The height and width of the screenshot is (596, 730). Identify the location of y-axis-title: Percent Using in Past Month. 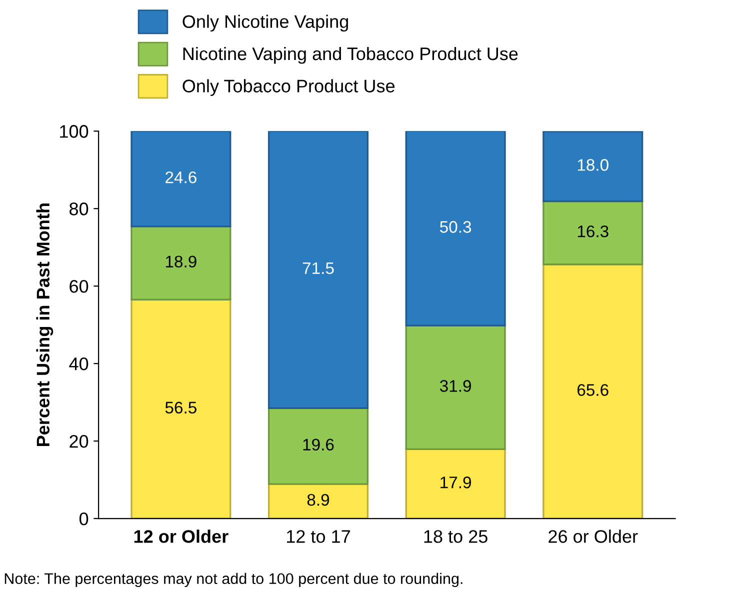
(45, 325).